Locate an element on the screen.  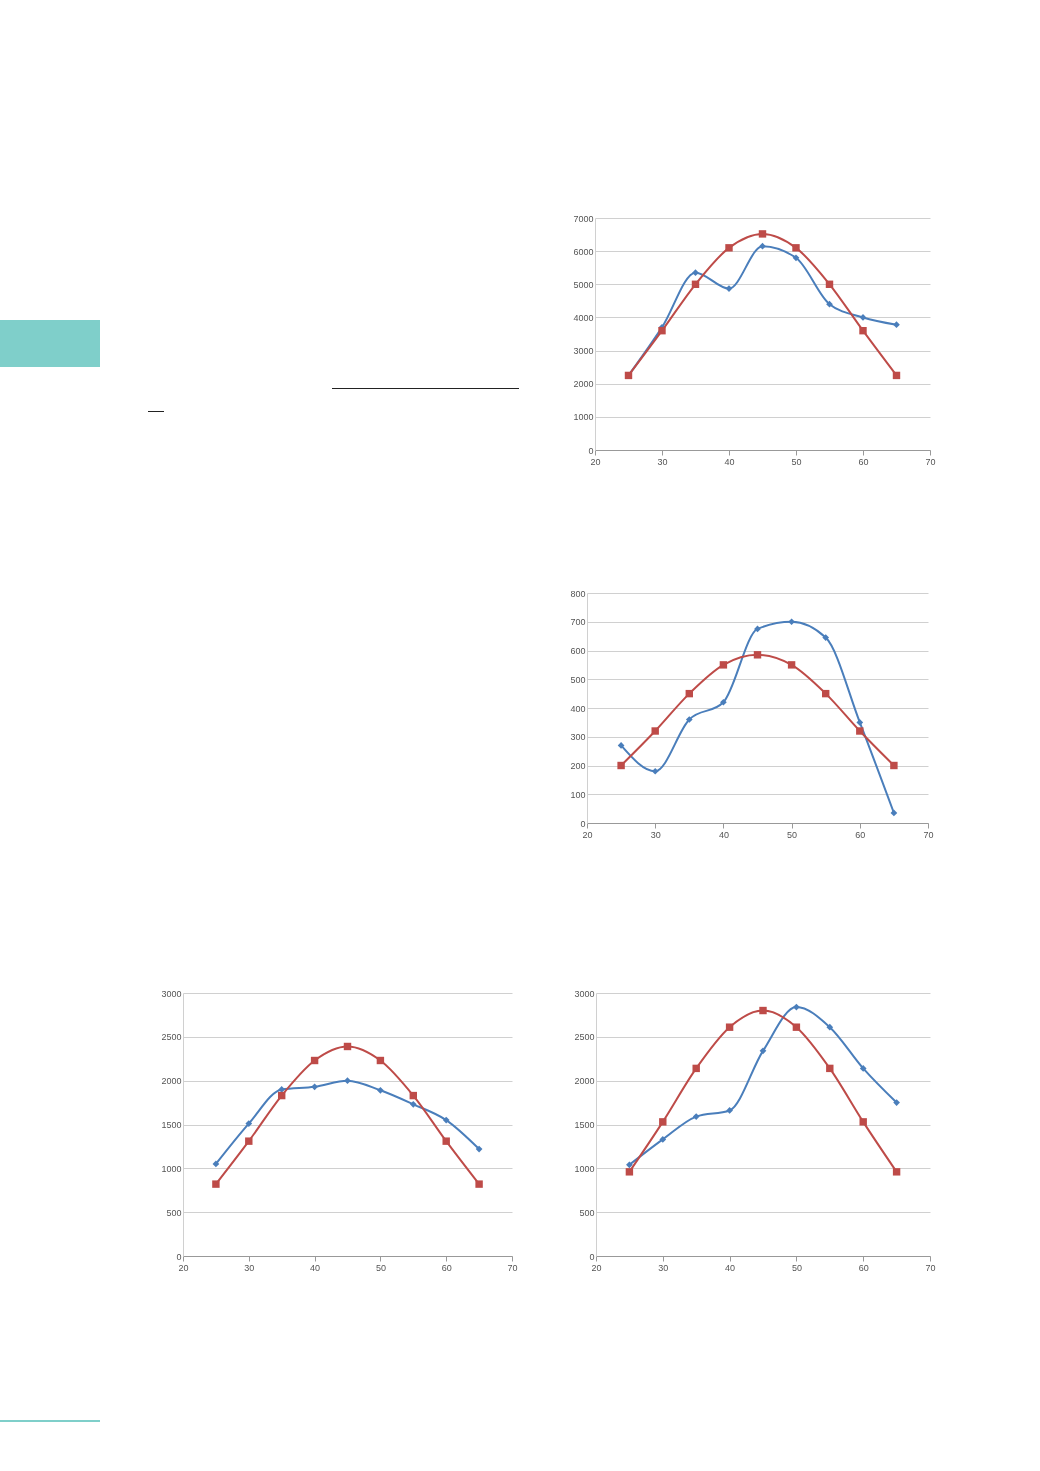
y-tick-label: 7000 is located at coordinates (583, 218).